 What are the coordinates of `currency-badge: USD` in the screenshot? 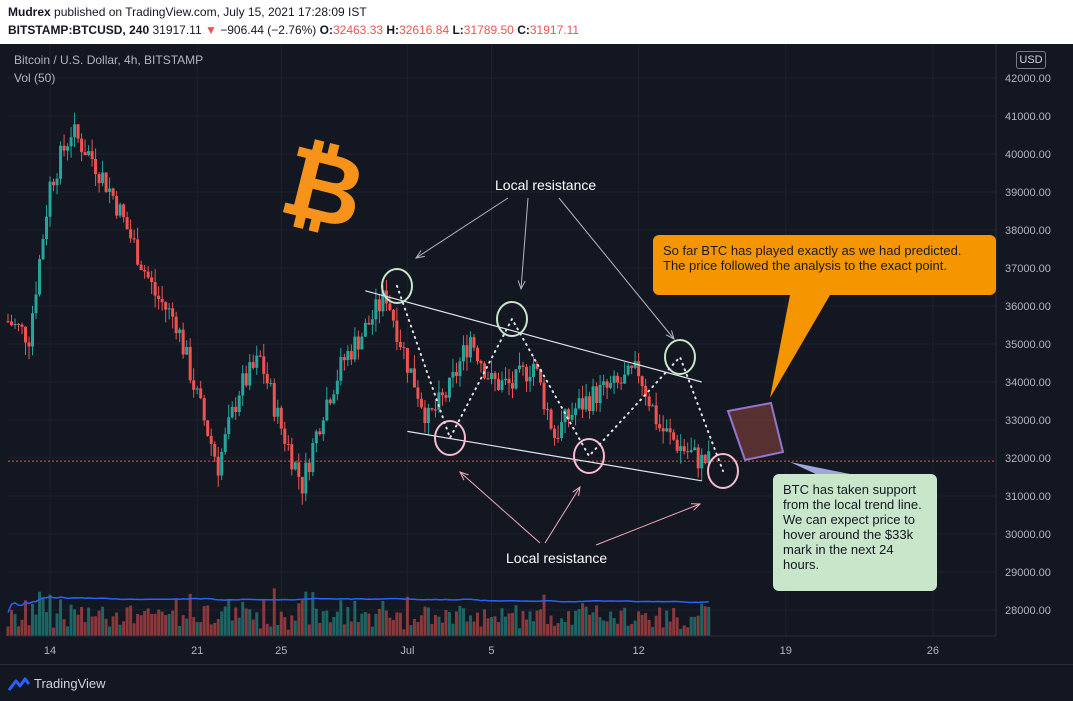 It's located at (1031, 60).